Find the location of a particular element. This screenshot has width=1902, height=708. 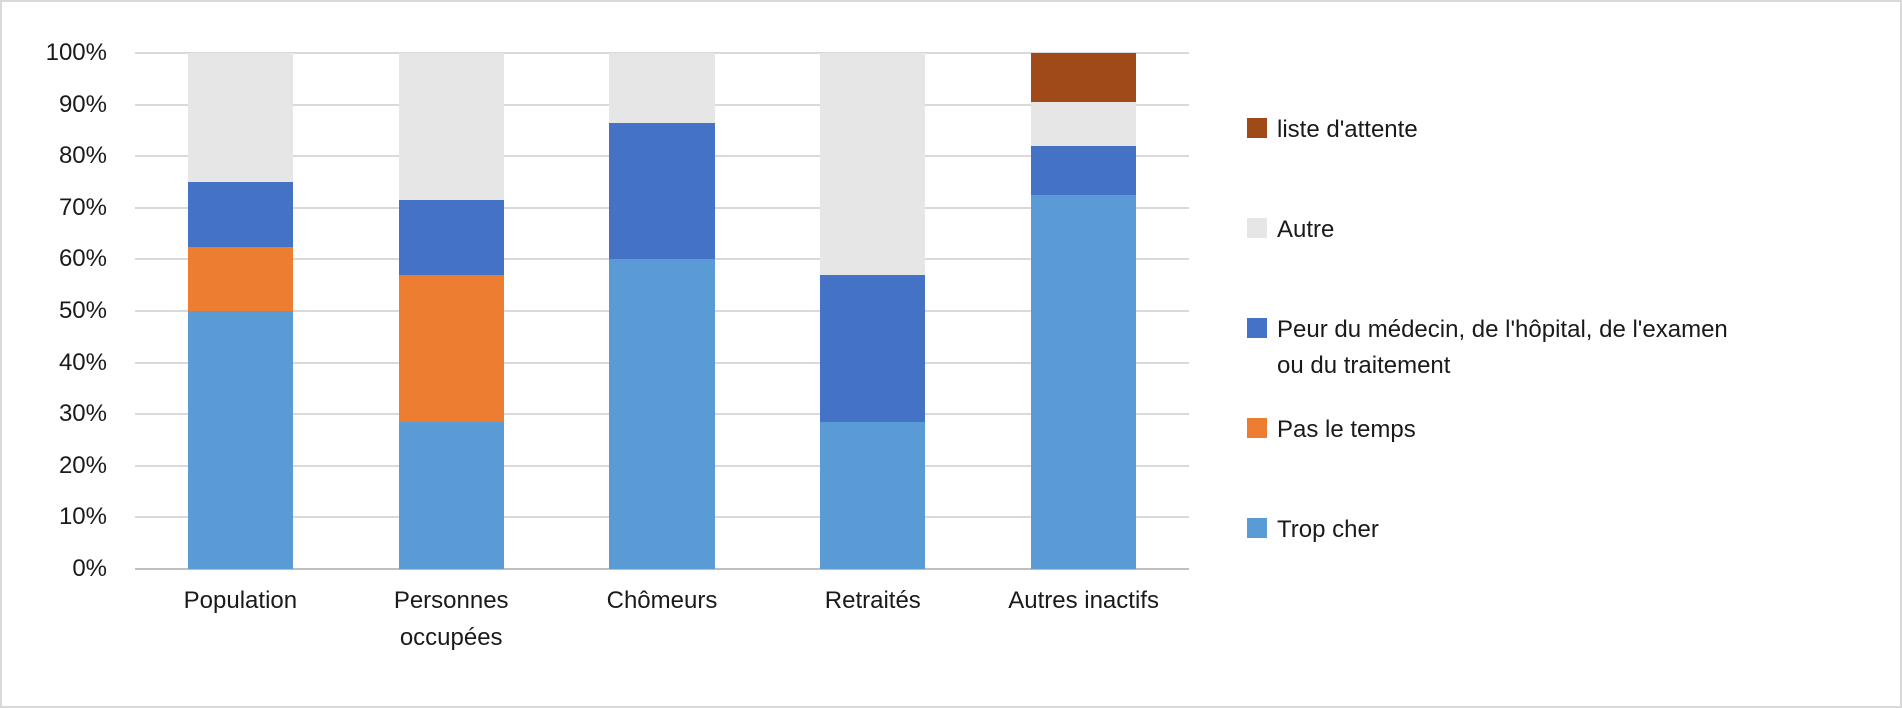

bar-Autres inactifs is located at coordinates (1083, 311).